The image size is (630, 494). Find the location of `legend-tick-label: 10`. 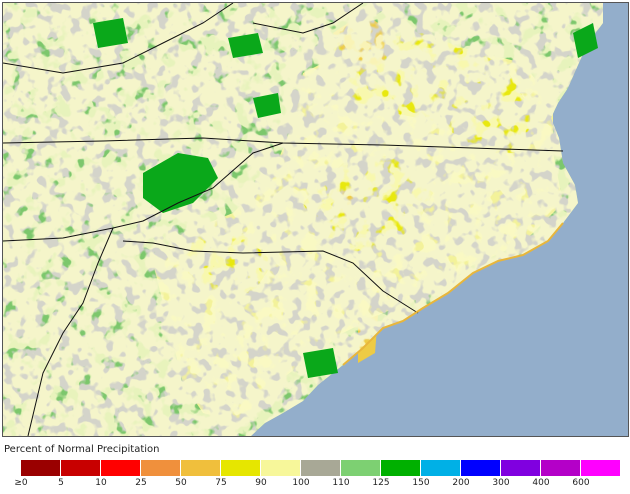

legend-tick-label: 10 is located at coordinates (101, 483).